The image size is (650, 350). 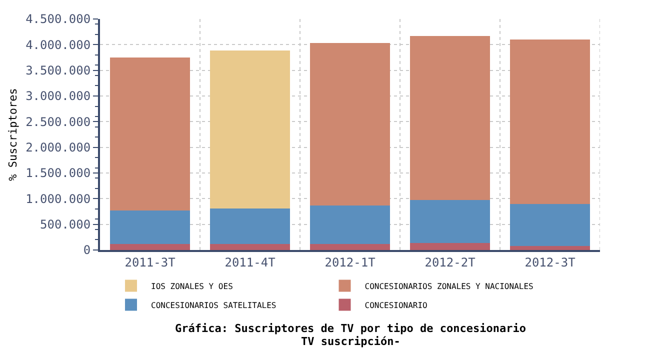 What do you see at coordinates (13, 134) in the screenshot?
I see `y-axis-title: % Suscriptores` at bounding box center [13, 134].